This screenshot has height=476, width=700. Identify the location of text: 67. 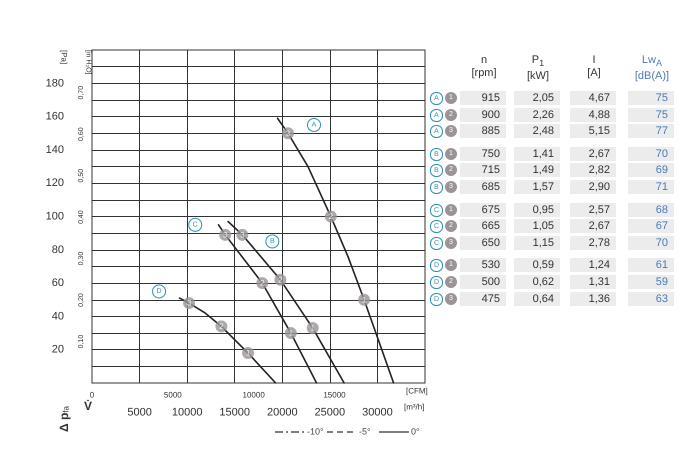
(651, 226).